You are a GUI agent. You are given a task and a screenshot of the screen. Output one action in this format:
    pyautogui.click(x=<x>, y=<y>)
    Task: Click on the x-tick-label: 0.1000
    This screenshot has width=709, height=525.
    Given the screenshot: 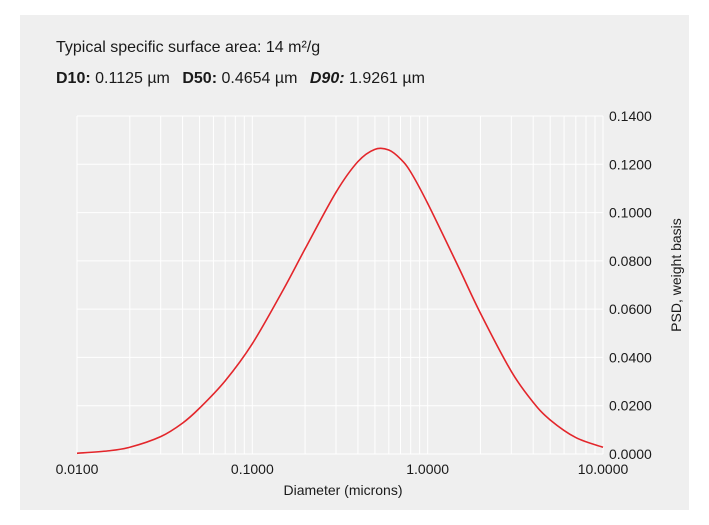 What is the action you would take?
    pyautogui.click(x=252, y=469)
    